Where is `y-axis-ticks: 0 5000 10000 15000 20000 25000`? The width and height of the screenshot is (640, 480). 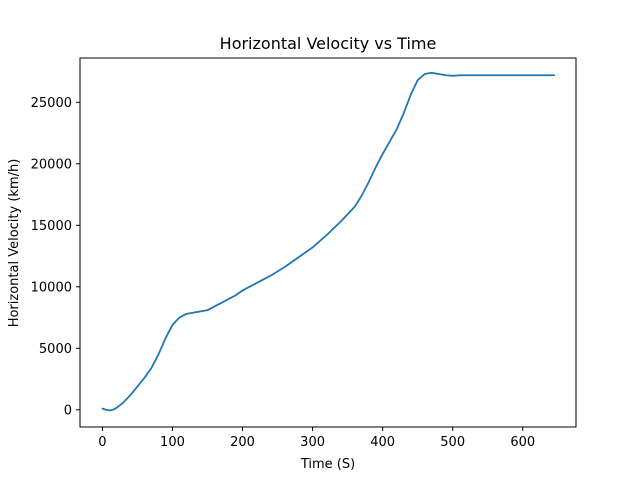 y-axis-ticks: 0 5000 10000 15000 20000 25000 is located at coordinates (55, 257).